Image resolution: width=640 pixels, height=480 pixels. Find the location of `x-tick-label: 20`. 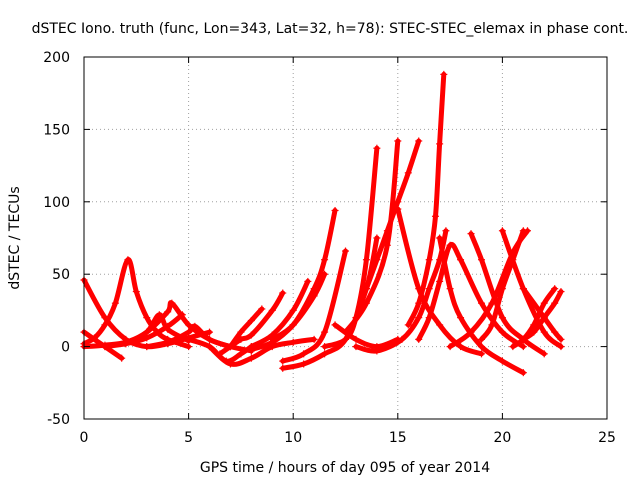

x-tick-label: 20 is located at coordinates (502, 438).